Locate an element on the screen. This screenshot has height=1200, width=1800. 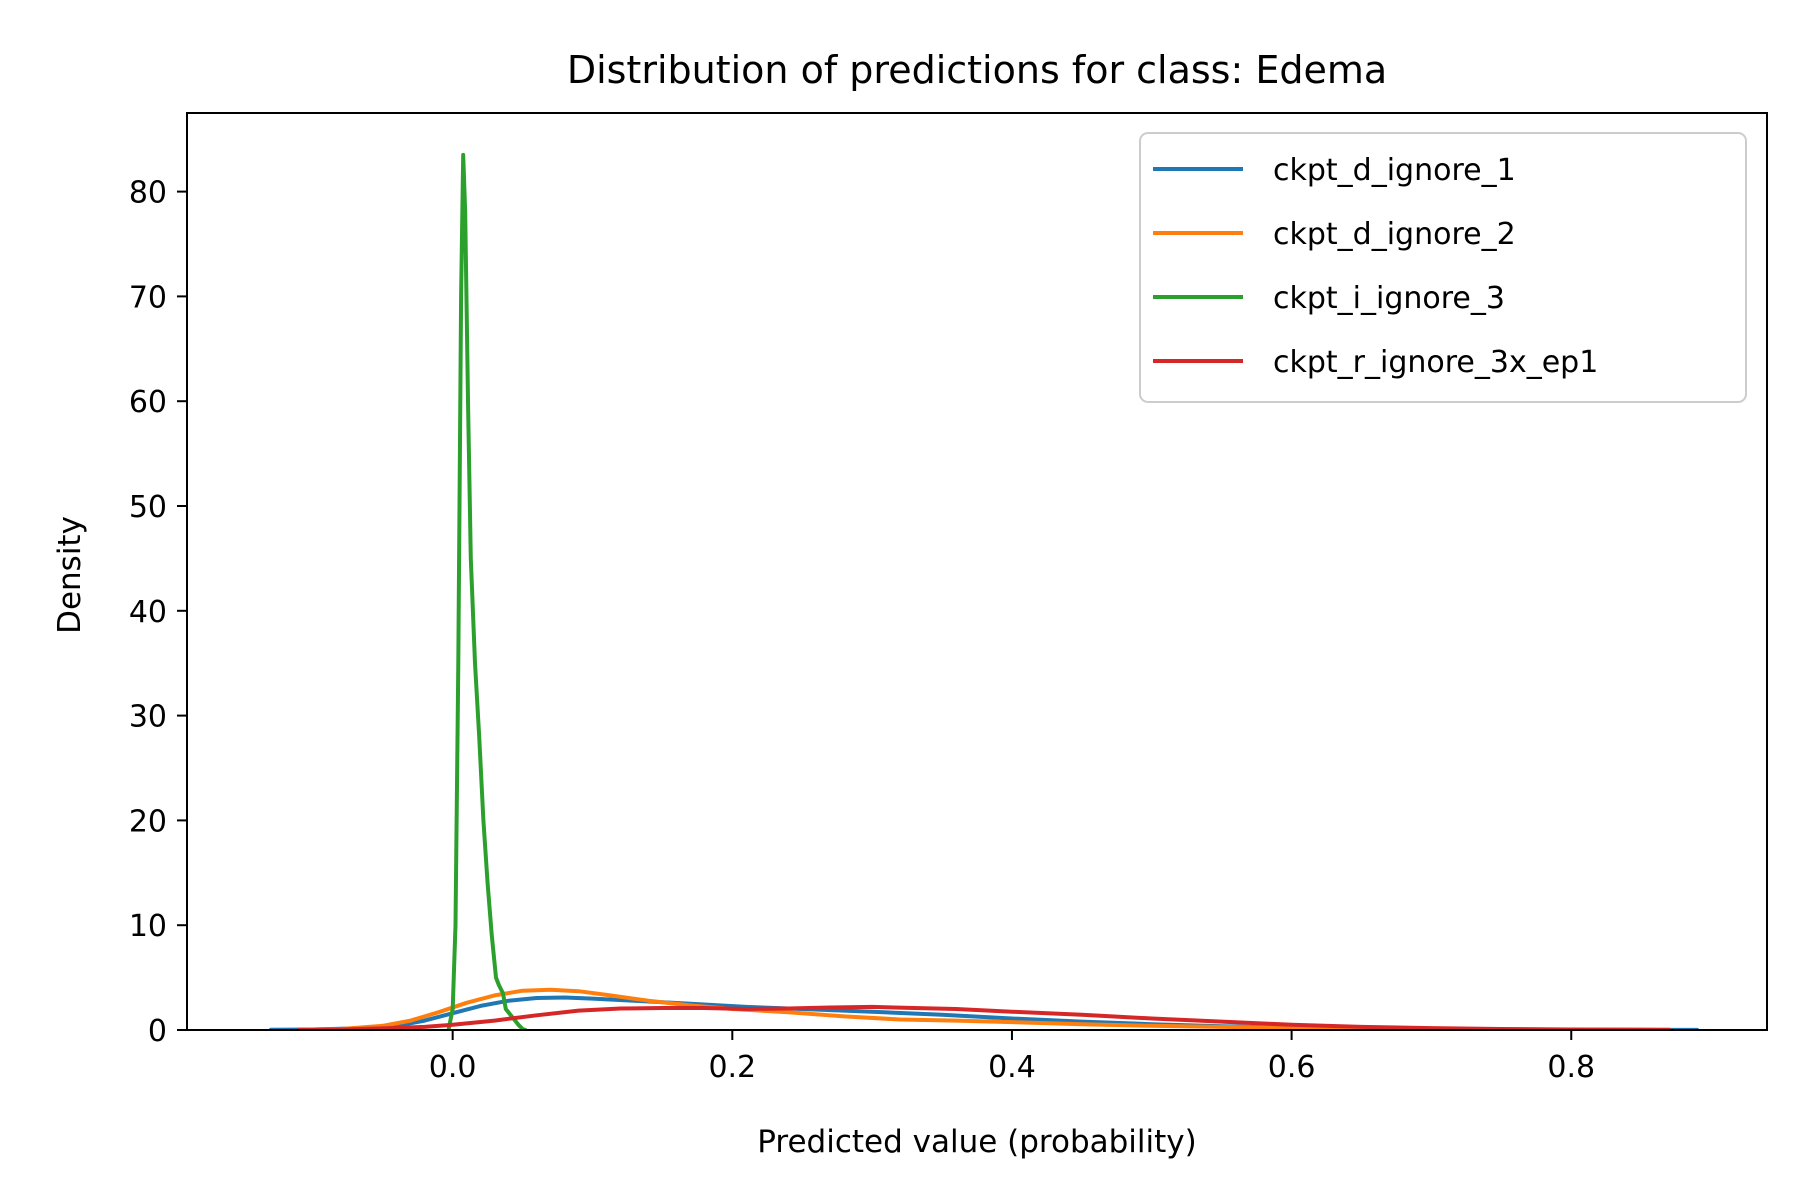
y-tick-label: 20 is located at coordinates (148, 821).